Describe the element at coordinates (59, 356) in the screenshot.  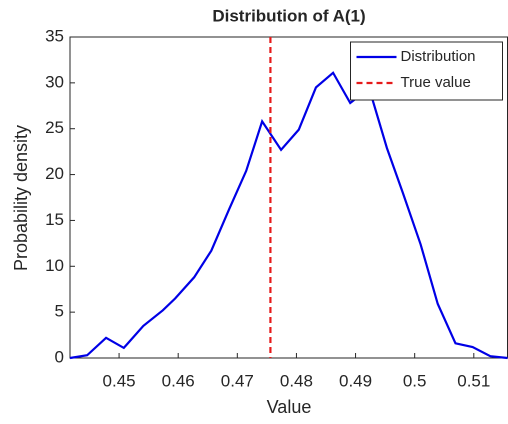
I see `y-tick-label: 0` at that location.